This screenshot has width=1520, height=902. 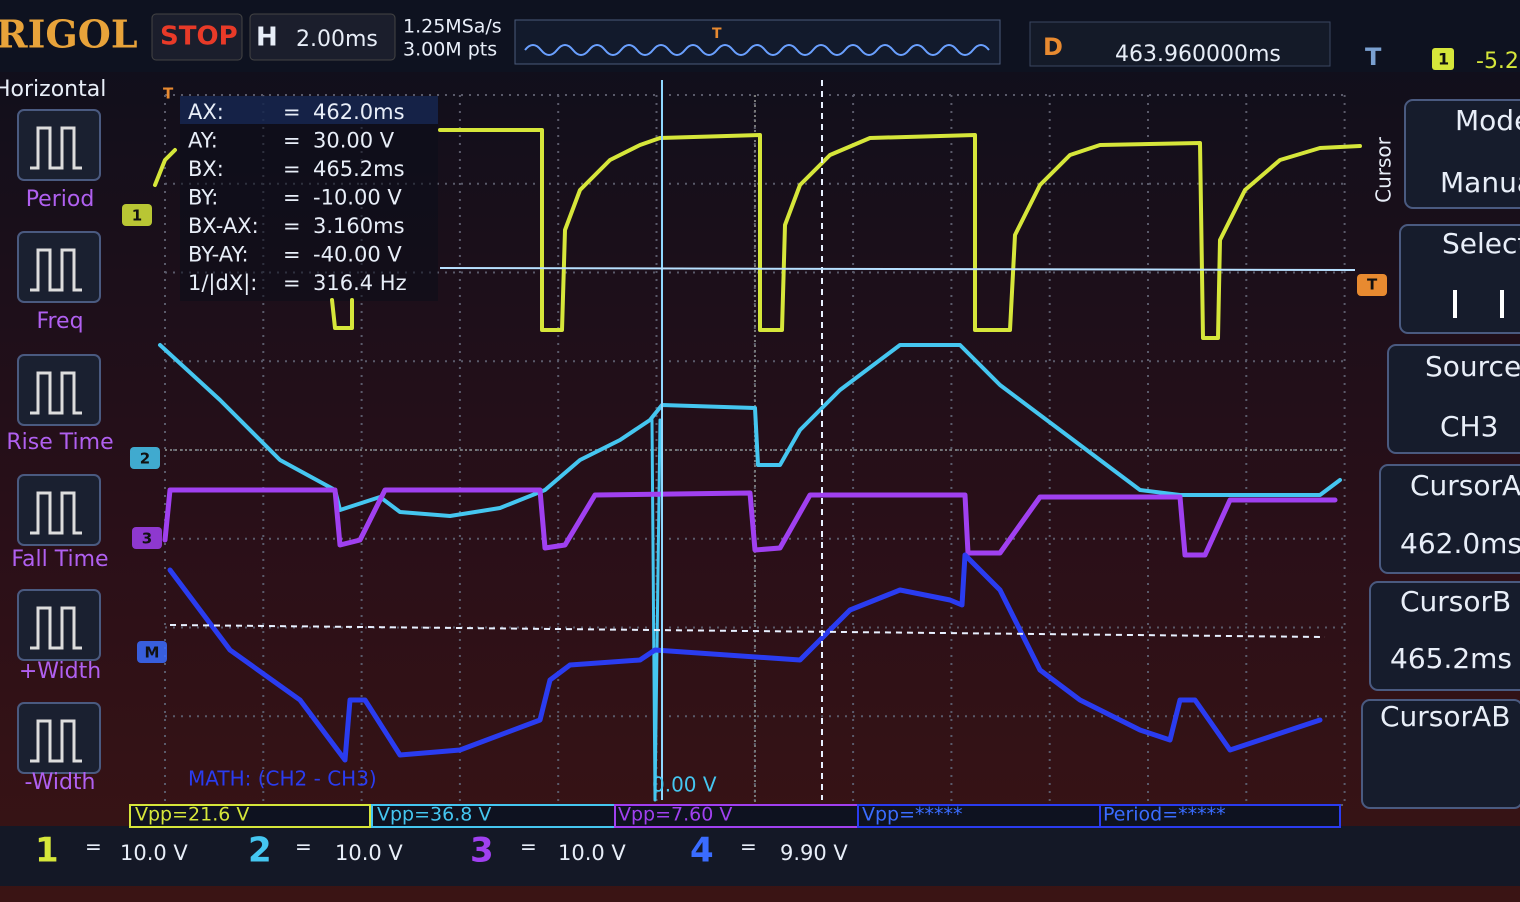 What do you see at coordinates (359, 226) in the screenshot?
I see `readout-value: 3.160ms` at bounding box center [359, 226].